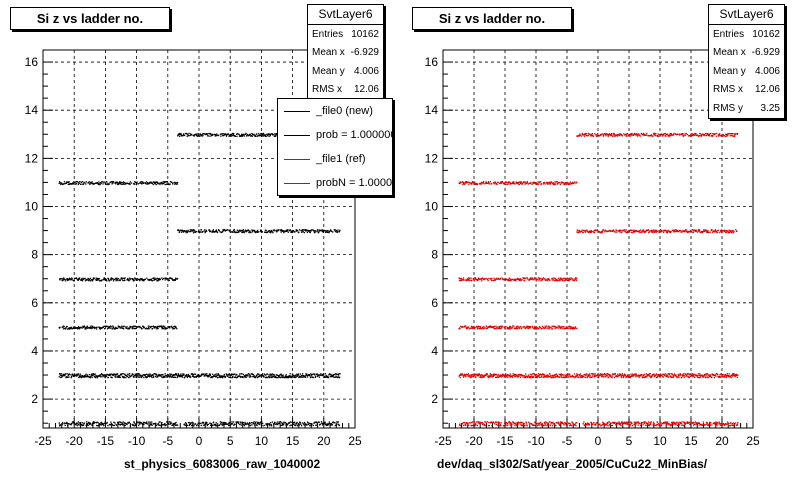 This screenshot has width=800, height=480. Describe the element at coordinates (118, 279) in the screenshot. I see `data-band` at that location.